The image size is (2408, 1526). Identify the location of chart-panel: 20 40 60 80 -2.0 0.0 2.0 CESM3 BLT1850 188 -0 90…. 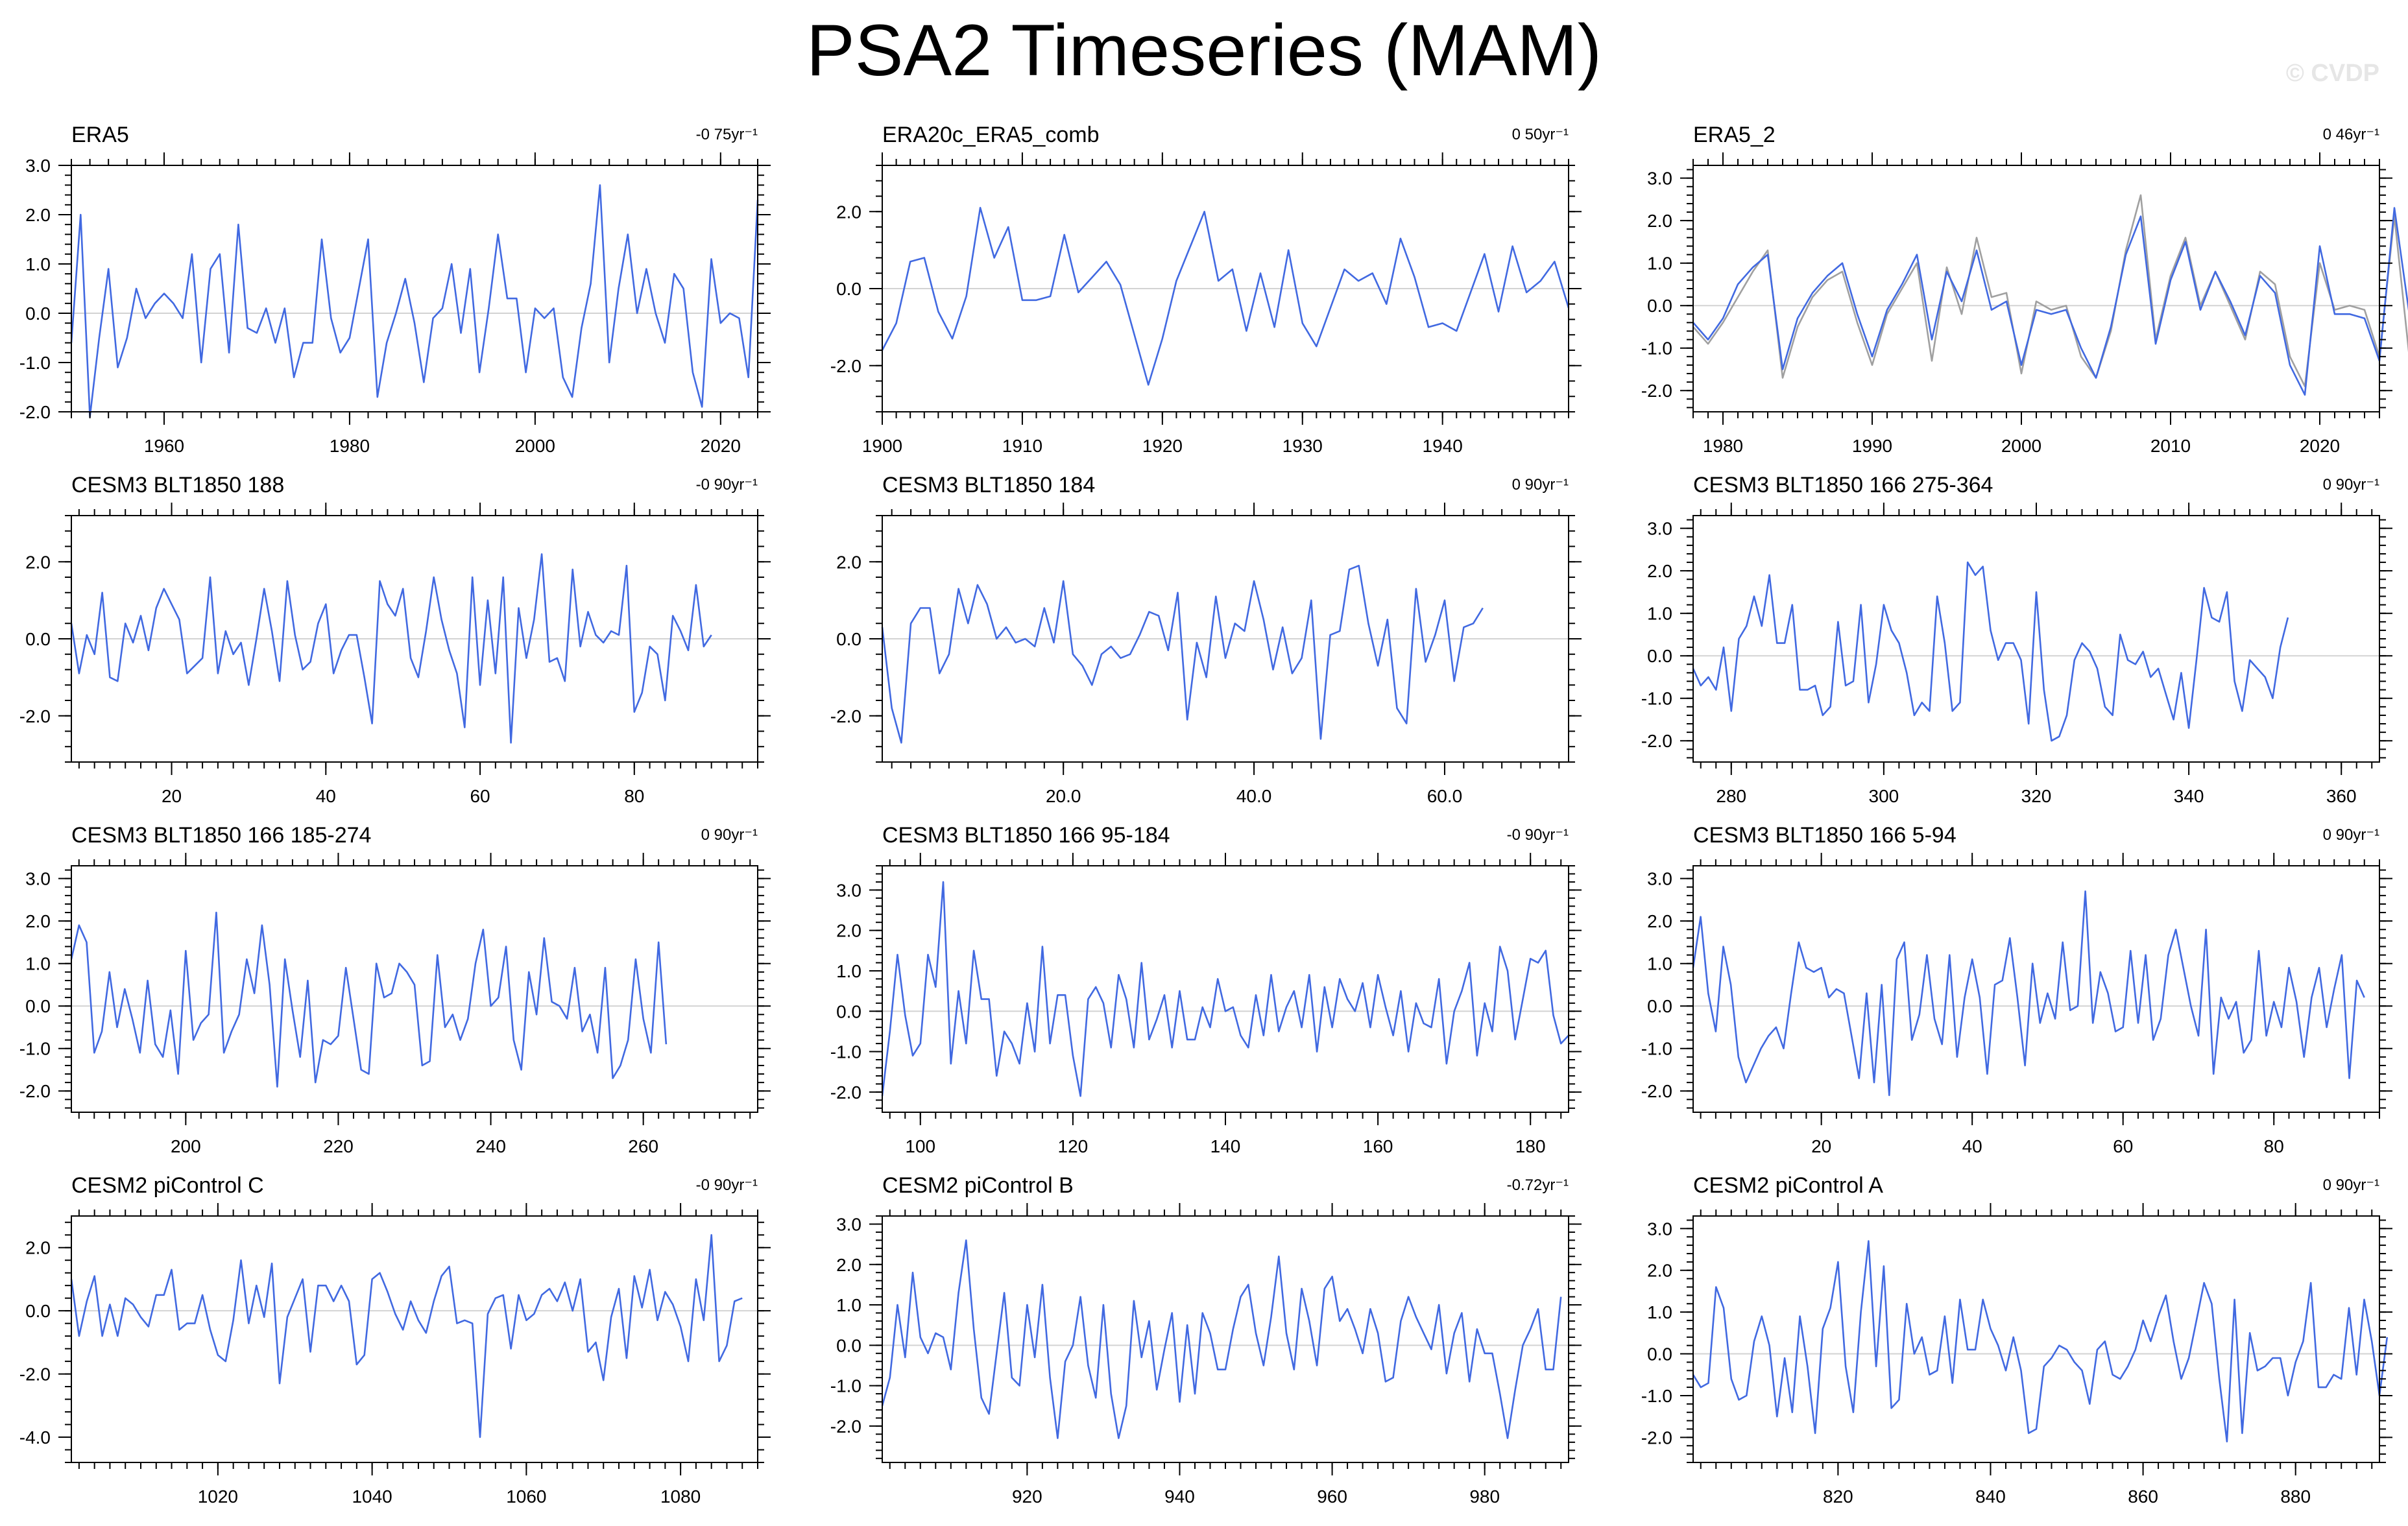
(395, 639).